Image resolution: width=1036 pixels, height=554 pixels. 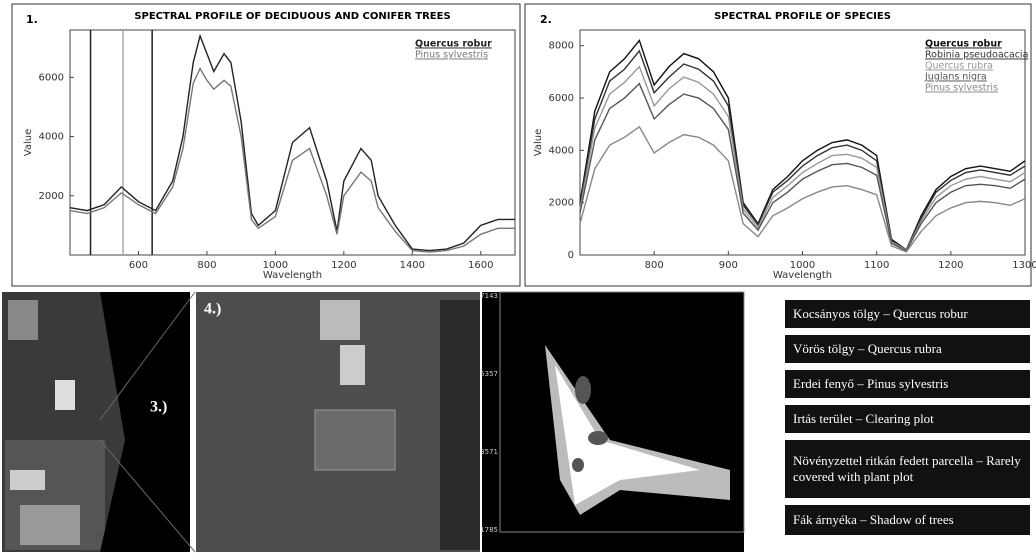 What do you see at coordinates (571, 255) in the screenshot?
I see `y-tick-label: 0` at bounding box center [571, 255].